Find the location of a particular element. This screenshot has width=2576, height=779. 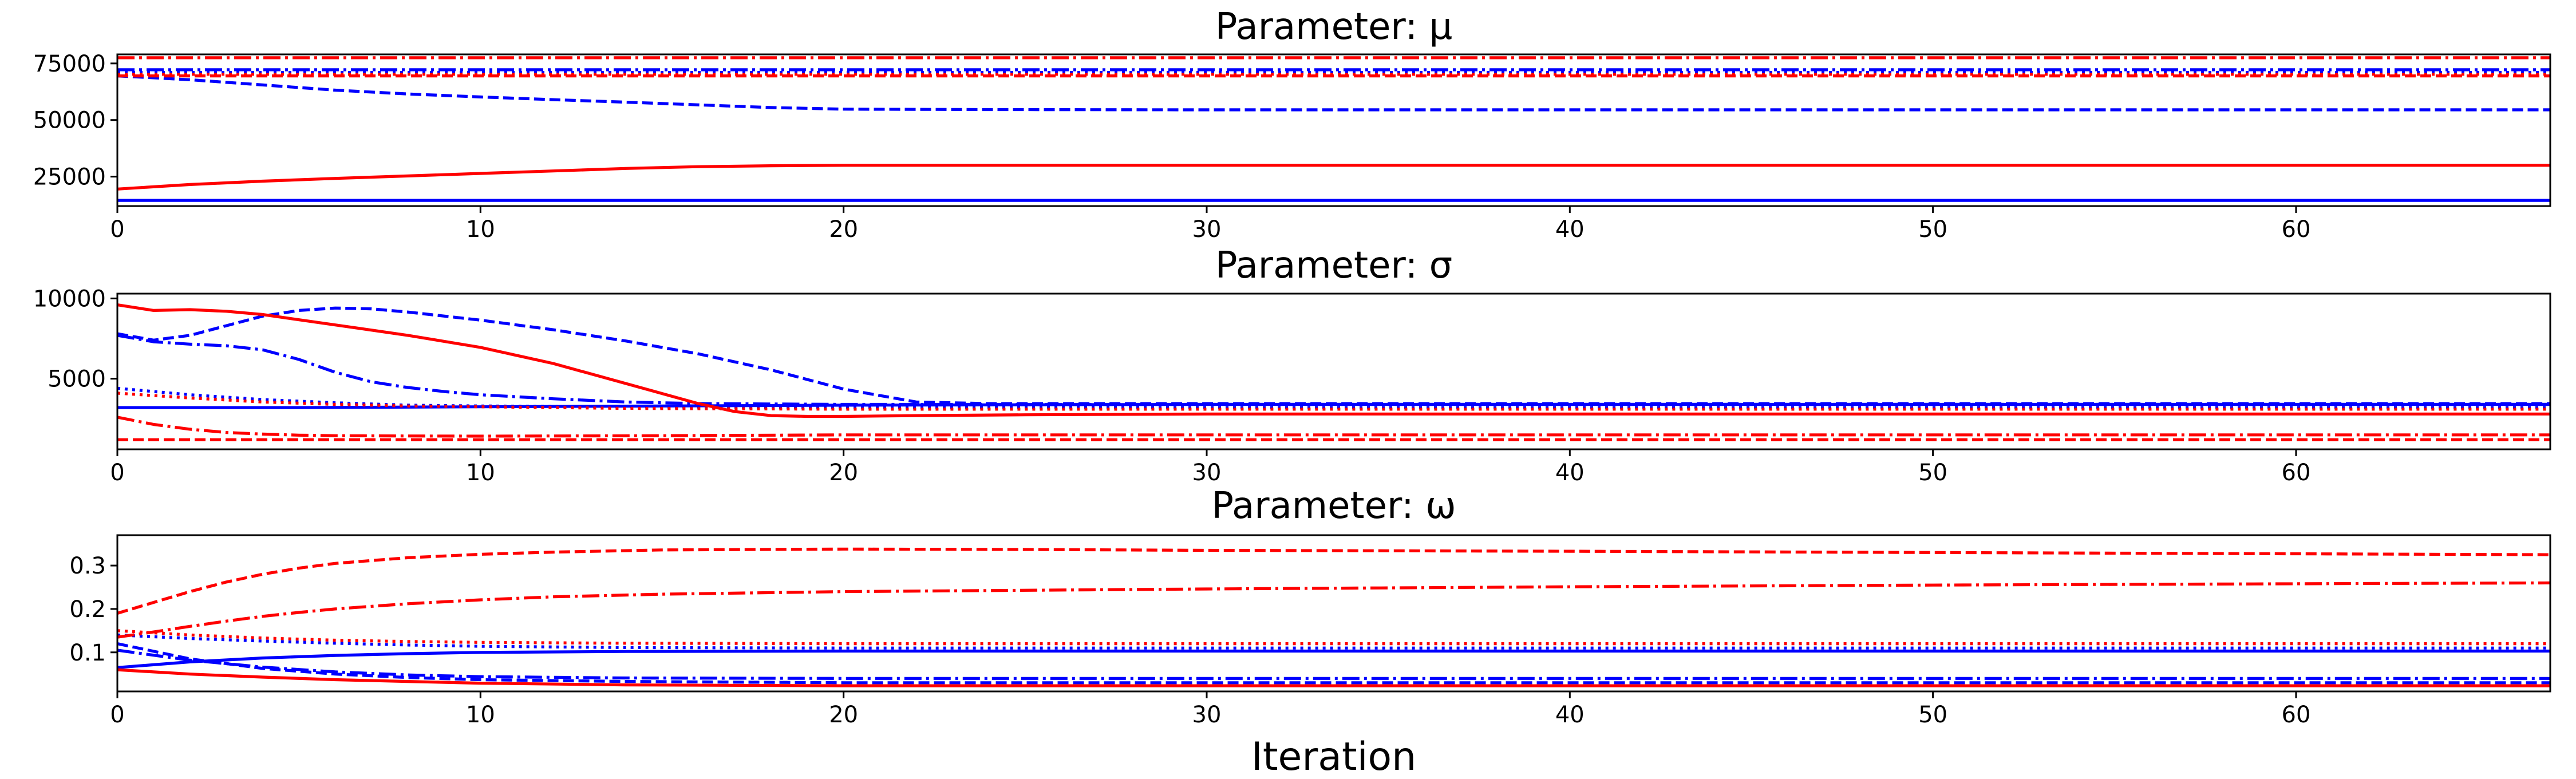

y-tick-label: 0.3 is located at coordinates (87, 566).